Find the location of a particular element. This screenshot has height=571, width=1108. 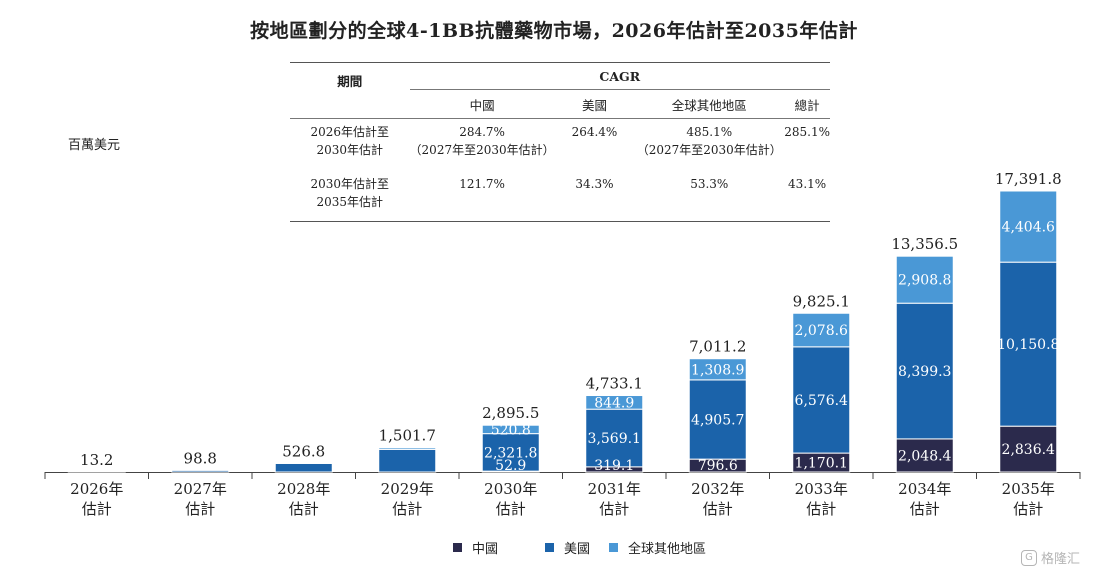

legend-swatch-us is located at coordinates (549, 547).